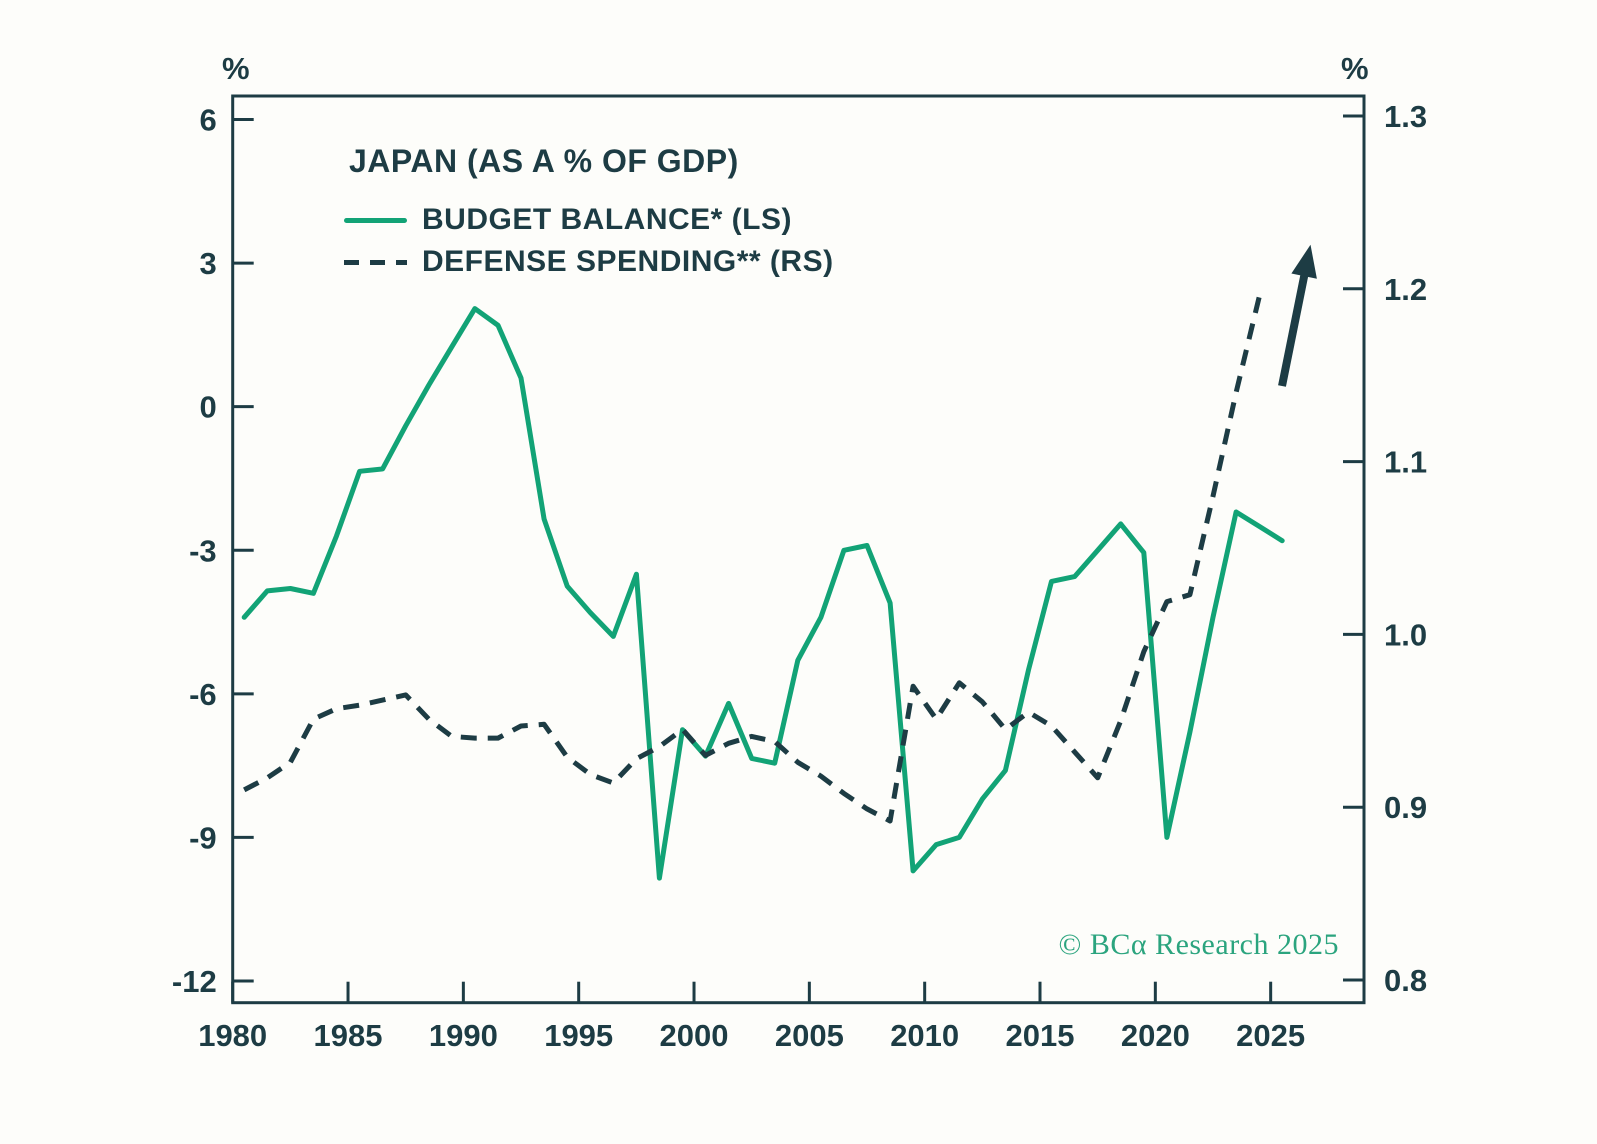 The width and height of the screenshot is (1597, 1144). Describe the element at coordinates (694, 1035) in the screenshot. I see `x-tick-label: 2000` at that location.